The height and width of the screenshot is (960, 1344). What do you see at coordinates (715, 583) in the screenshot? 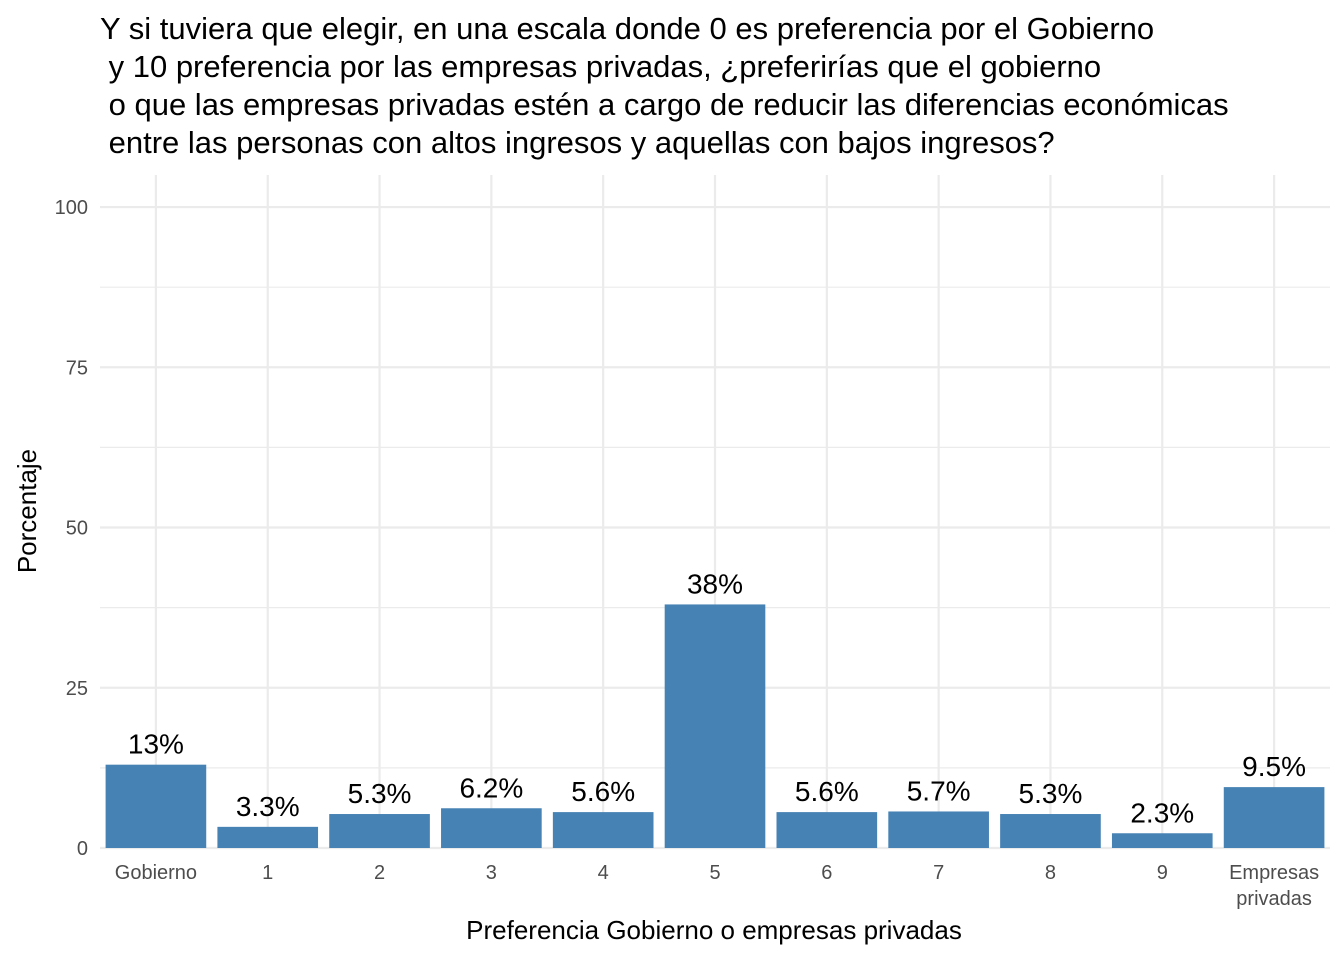
I see `data-label: 38%` at bounding box center [715, 583].